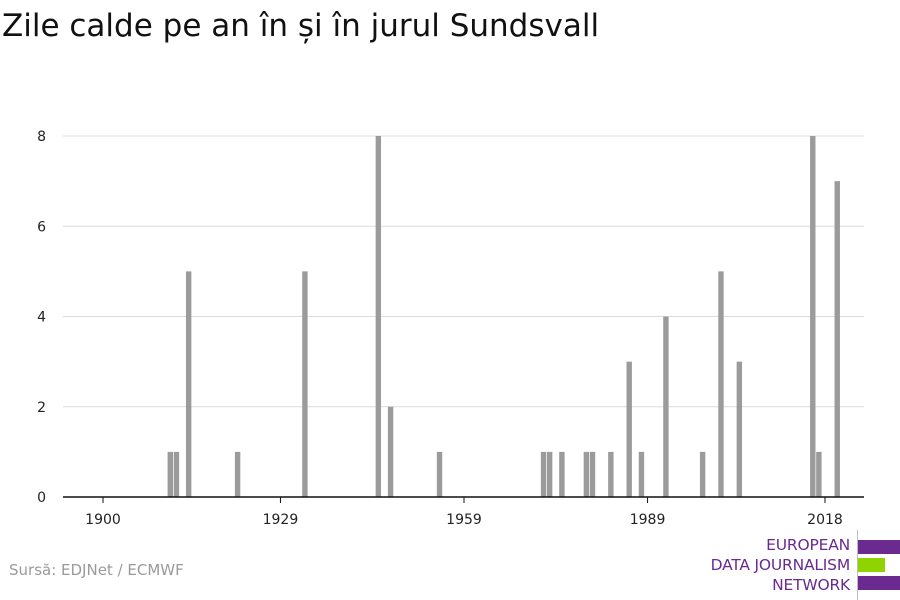  What do you see at coordinates (871, 565) in the screenshot?
I see `logo-bar-green` at bounding box center [871, 565].